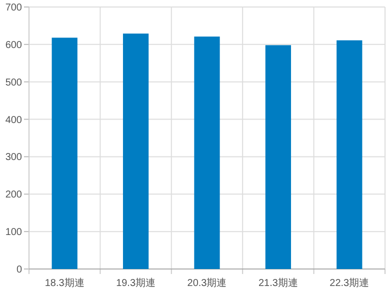 Image resolution: width=386 pixels, height=291 pixels. Describe the element at coordinates (278, 283) in the screenshot. I see `x-tick-label: 21.3期連` at that location.